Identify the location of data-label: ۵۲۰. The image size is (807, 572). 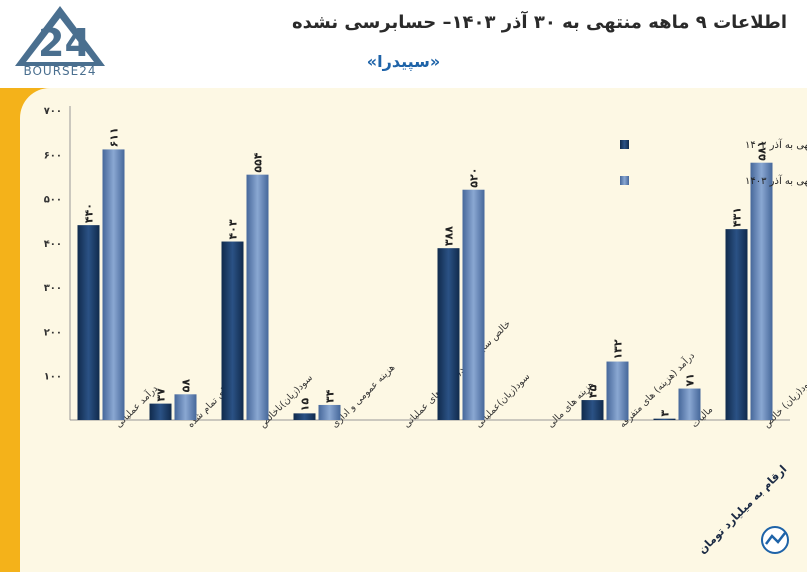
(474, 178).